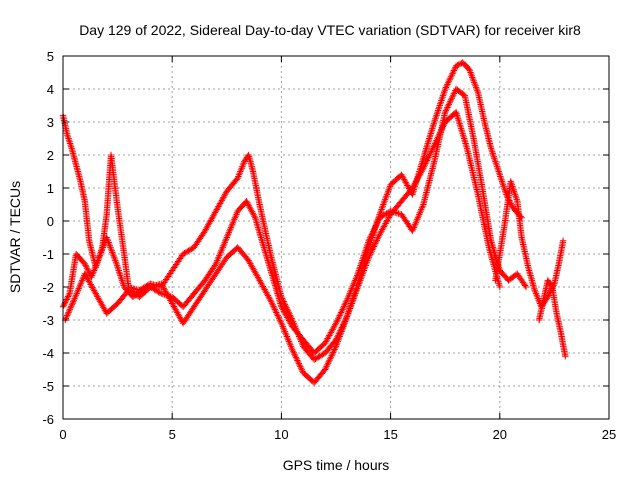 The width and height of the screenshot is (640, 480). What do you see at coordinates (336, 465) in the screenshot?
I see `x-axis-label: GPS time / hours` at bounding box center [336, 465].